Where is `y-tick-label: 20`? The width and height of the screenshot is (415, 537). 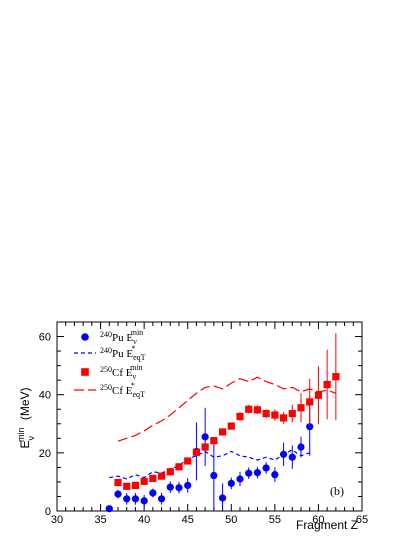 y-tick-label: 20 is located at coordinates (45, 454).